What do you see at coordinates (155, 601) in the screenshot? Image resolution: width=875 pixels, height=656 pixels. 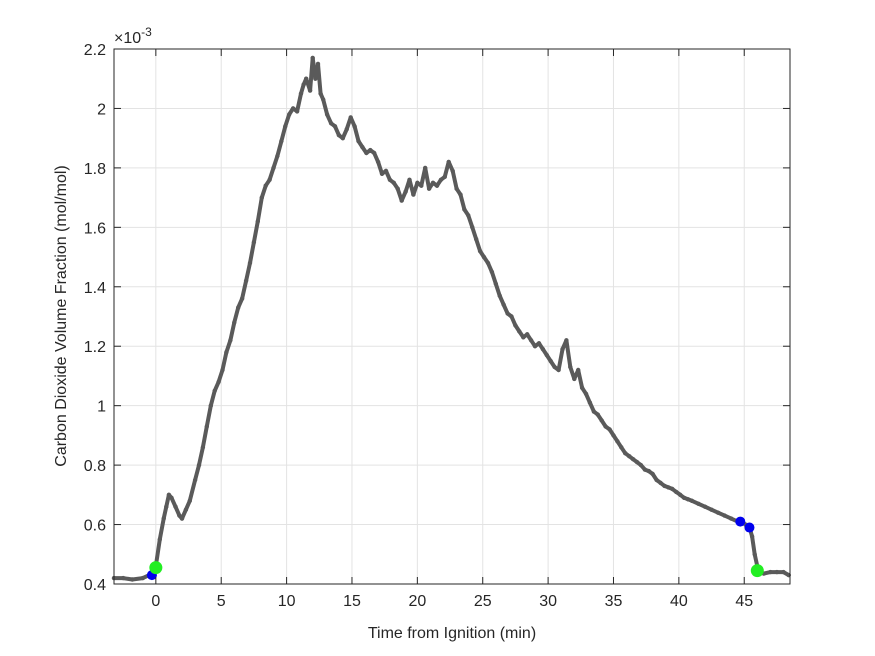 I see `x-tick-label: 0` at bounding box center [155, 601].